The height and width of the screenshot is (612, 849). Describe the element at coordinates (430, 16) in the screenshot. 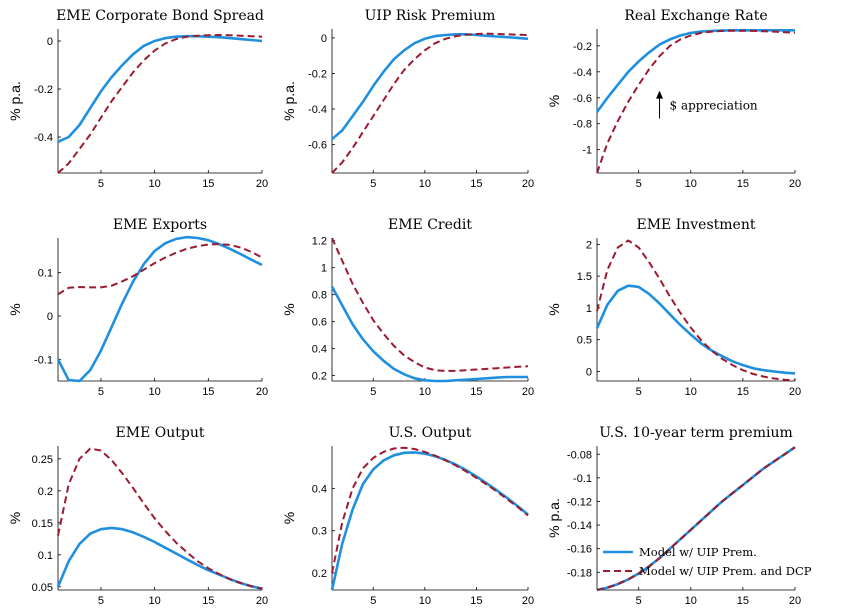

I see `chart-title: UIP Risk Premium` at that location.